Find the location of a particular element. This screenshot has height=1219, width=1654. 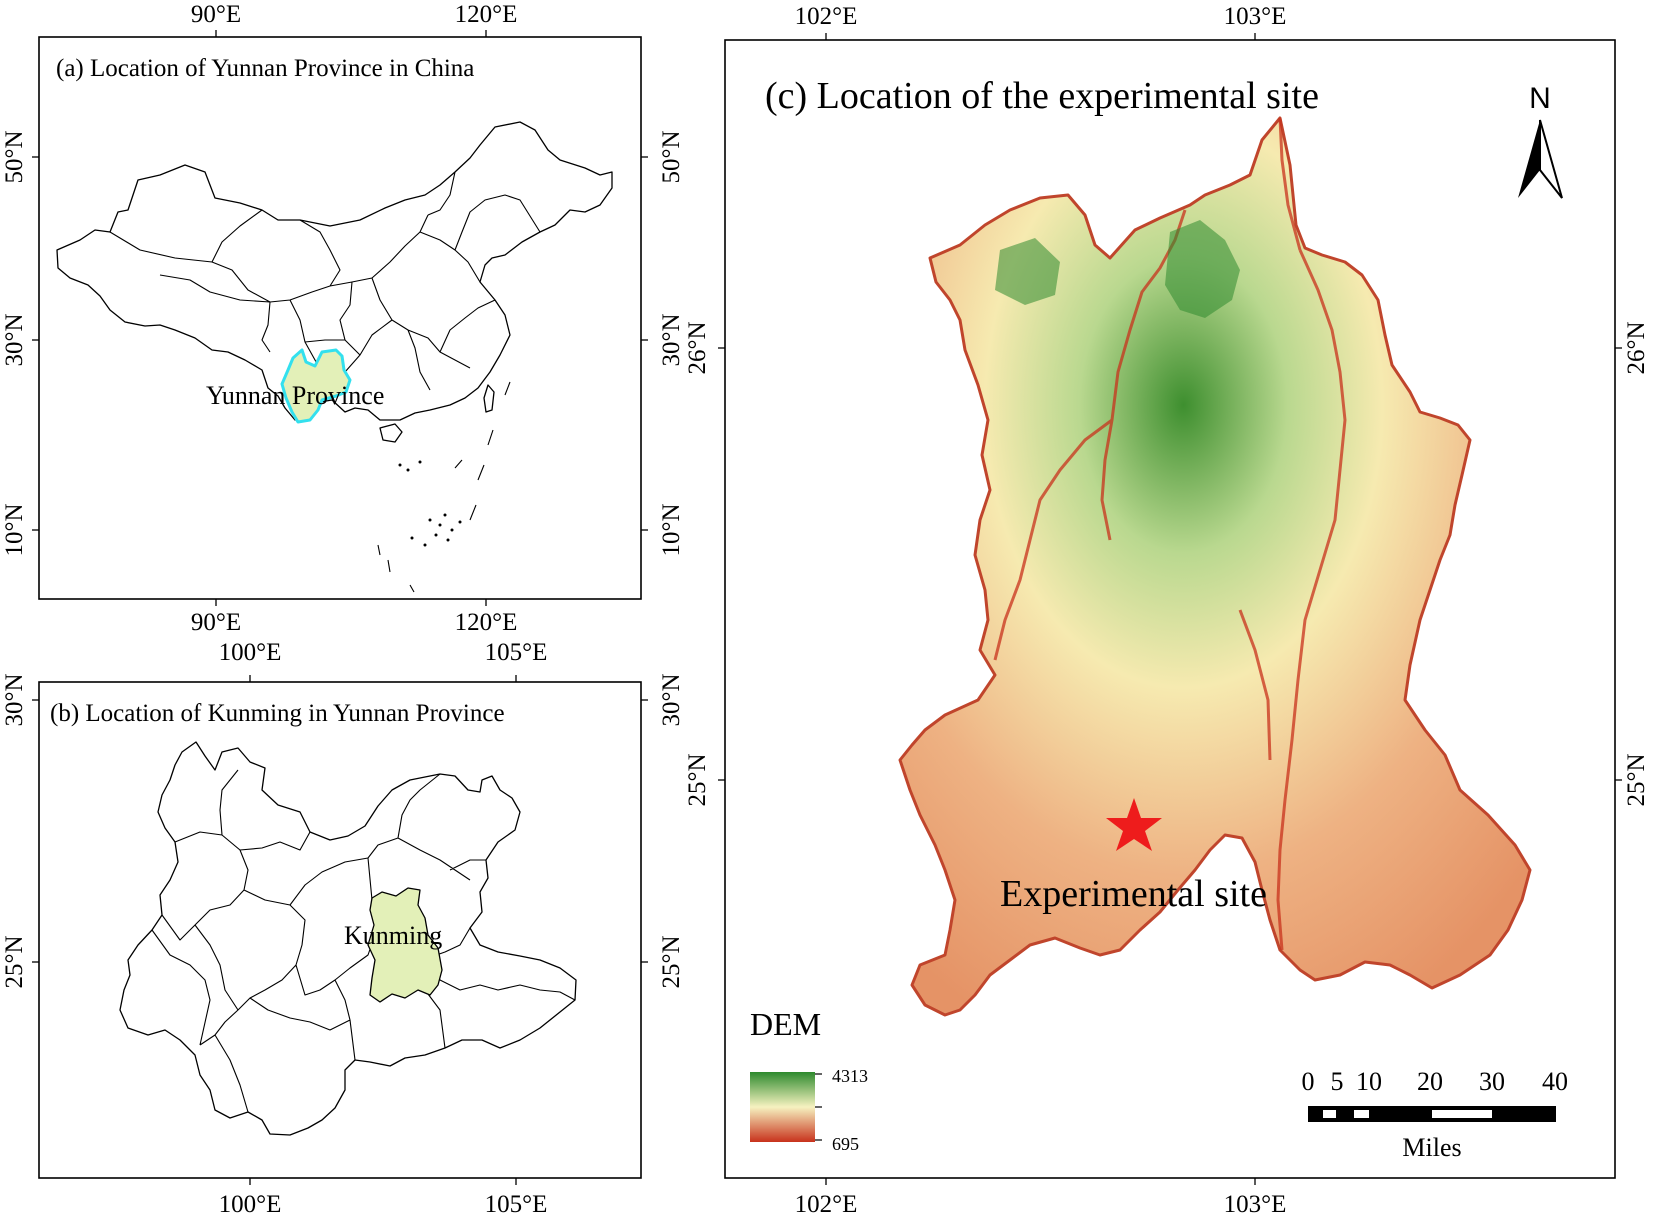

panel-b-top-tick-105e: 105°E is located at coordinates (516, 652).